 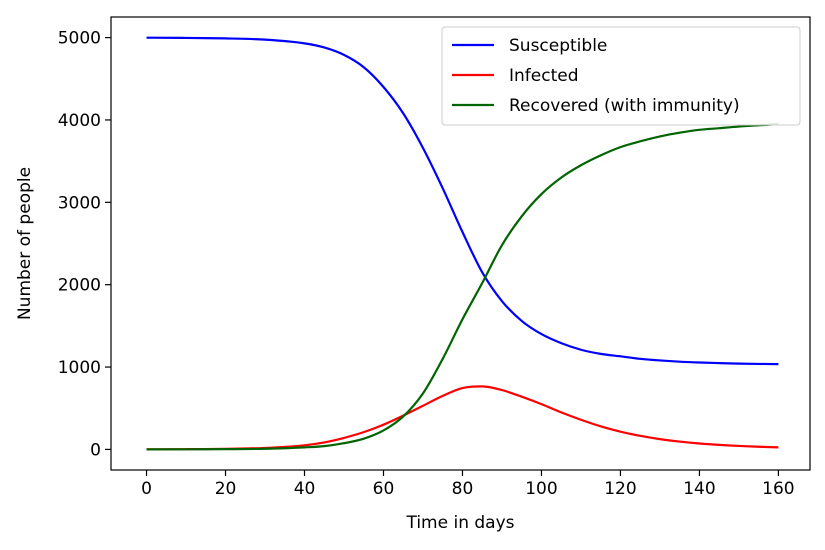 I want to click on x-tick-label: 120, so click(x=620, y=489).